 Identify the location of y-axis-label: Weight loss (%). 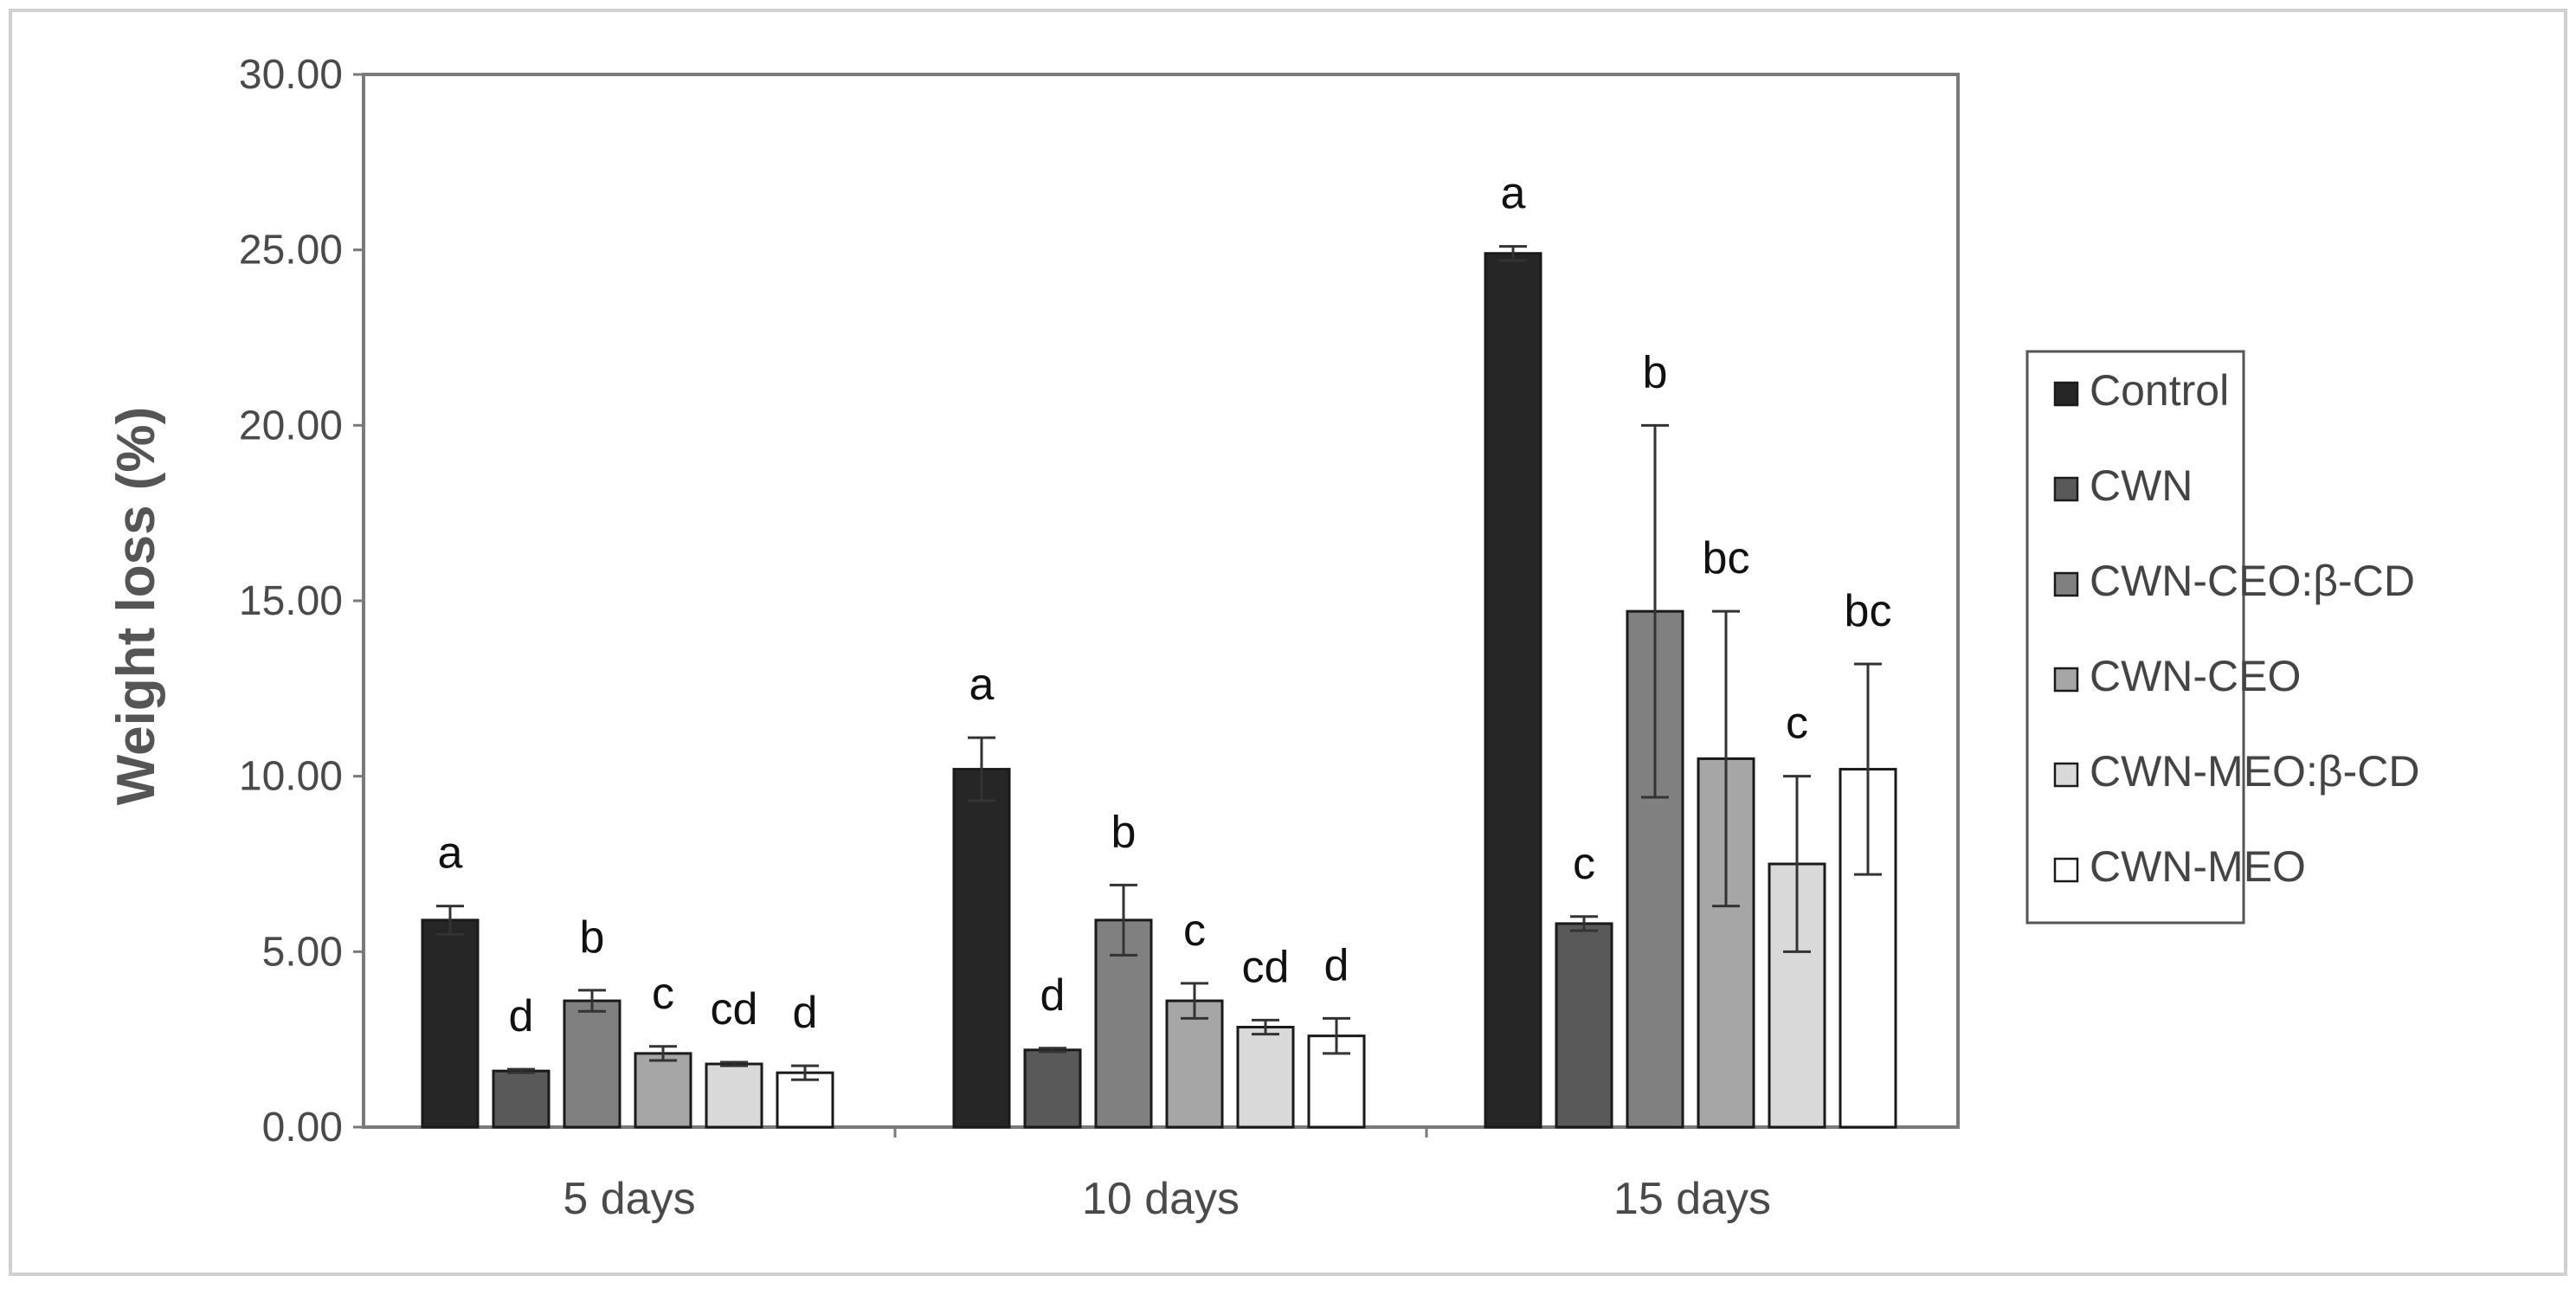
(136, 606).